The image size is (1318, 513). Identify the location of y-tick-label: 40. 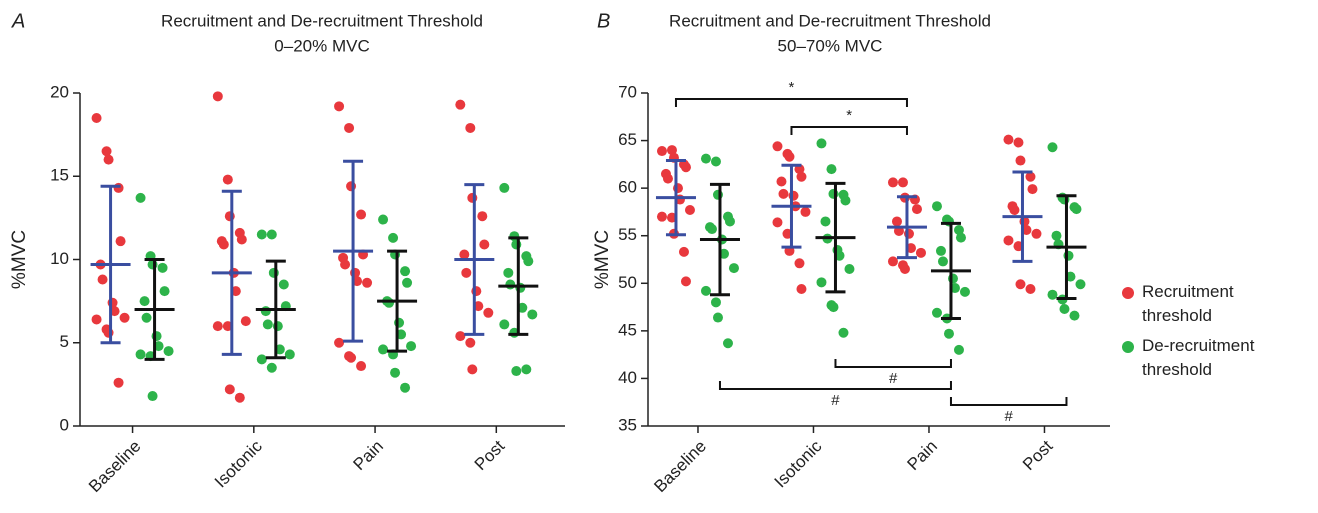
(627, 377).